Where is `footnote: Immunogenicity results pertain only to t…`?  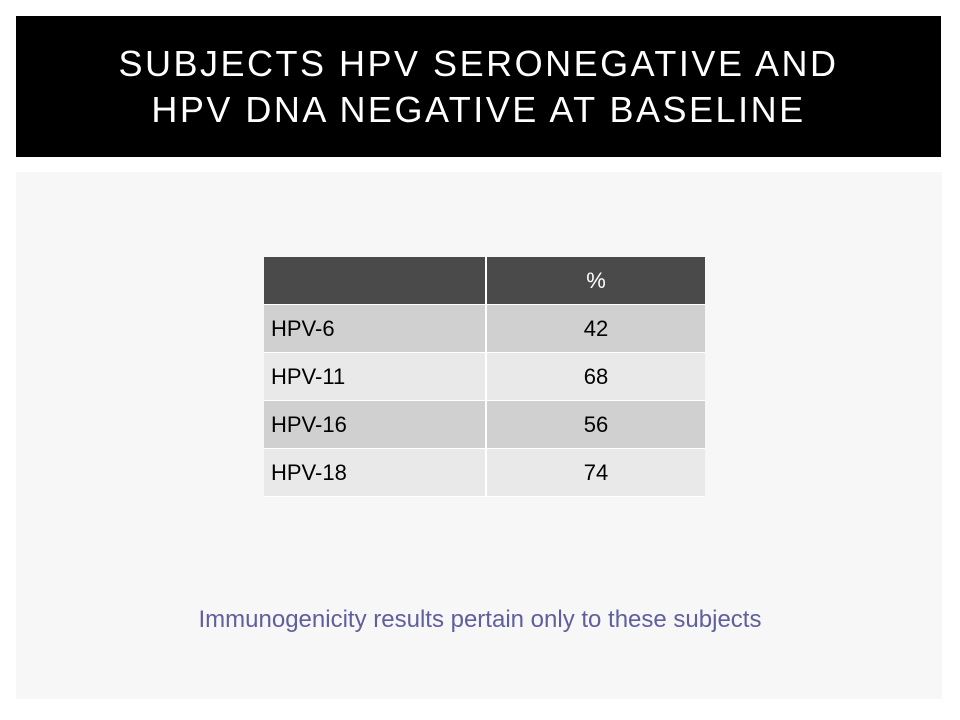 footnote: Immunogenicity results pertain only to t… is located at coordinates (480, 619).